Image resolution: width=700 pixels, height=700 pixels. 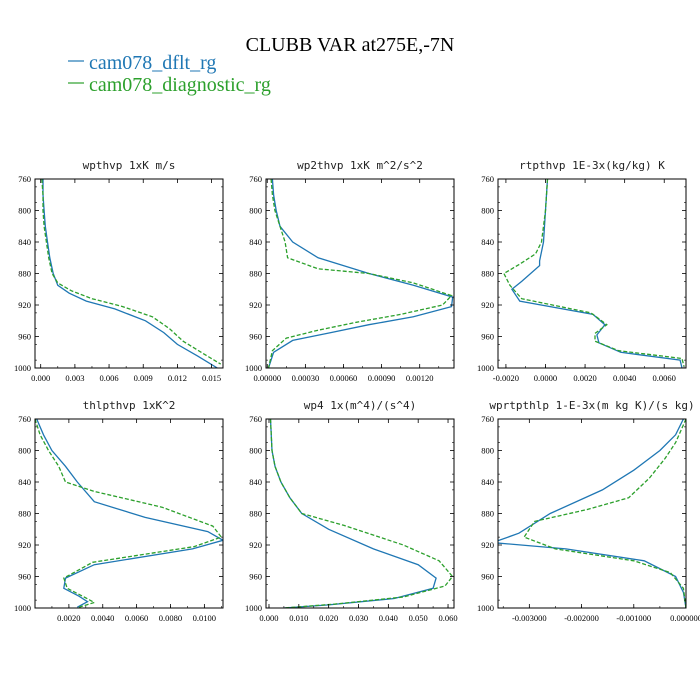 I want to click on x-tick-label: 0.0100, so click(x=204, y=618).